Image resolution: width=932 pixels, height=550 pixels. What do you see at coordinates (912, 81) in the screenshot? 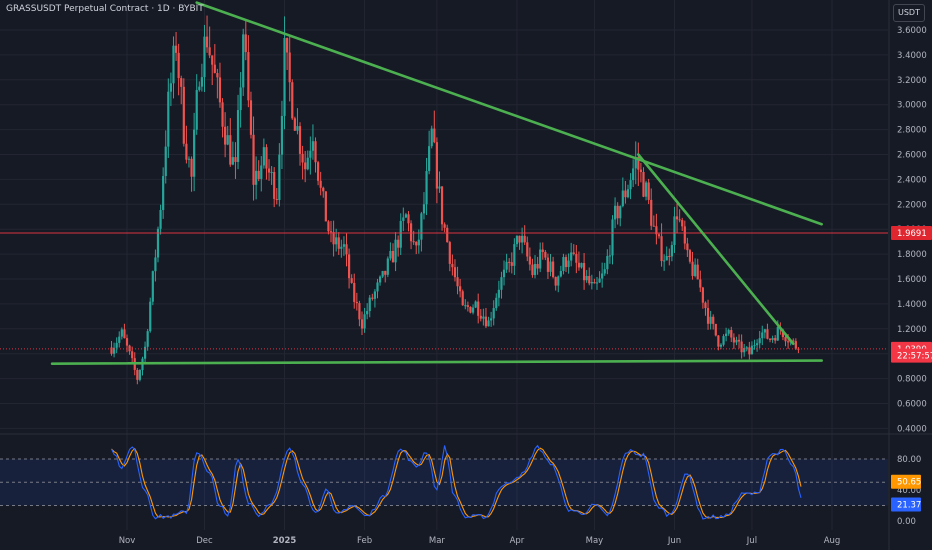
I see `y-tick-label: 3.2000` at bounding box center [912, 81].